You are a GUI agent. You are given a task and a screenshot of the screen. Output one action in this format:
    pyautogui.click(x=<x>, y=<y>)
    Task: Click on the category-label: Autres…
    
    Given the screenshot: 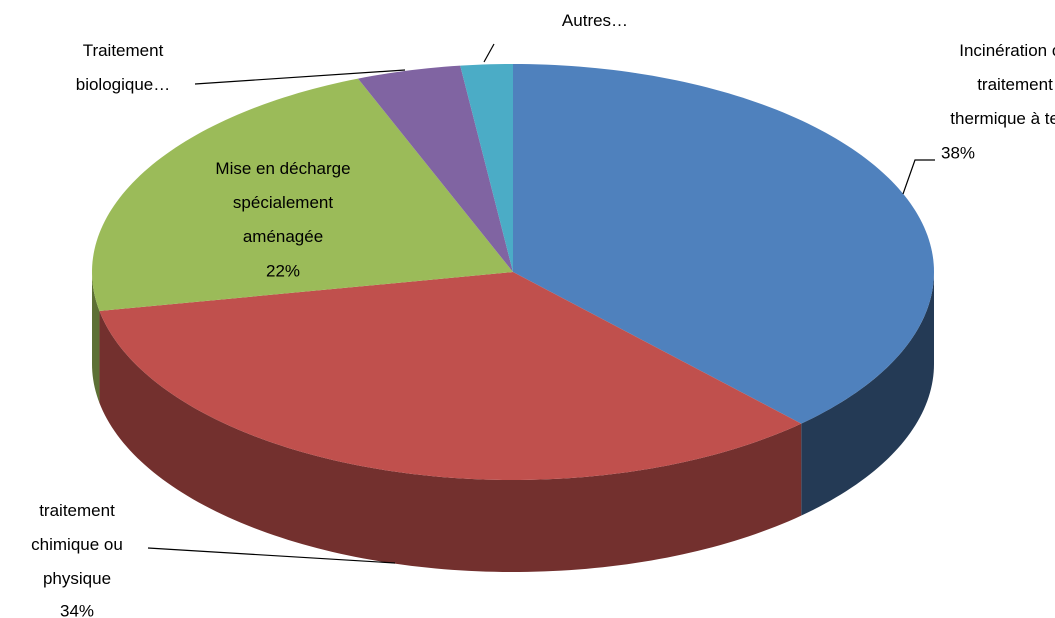 What is the action you would take?
    pyautogui.click(x=595, y=20)
    